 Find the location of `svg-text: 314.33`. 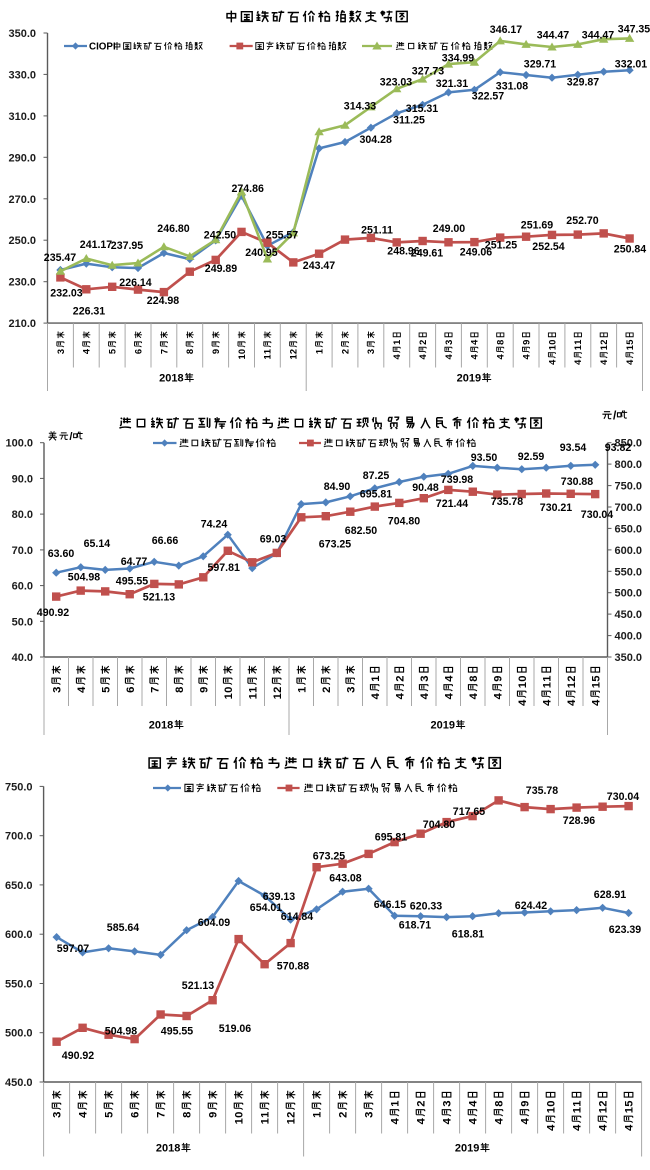

svg-text: 314.33 is located at coordinates (360, 106).